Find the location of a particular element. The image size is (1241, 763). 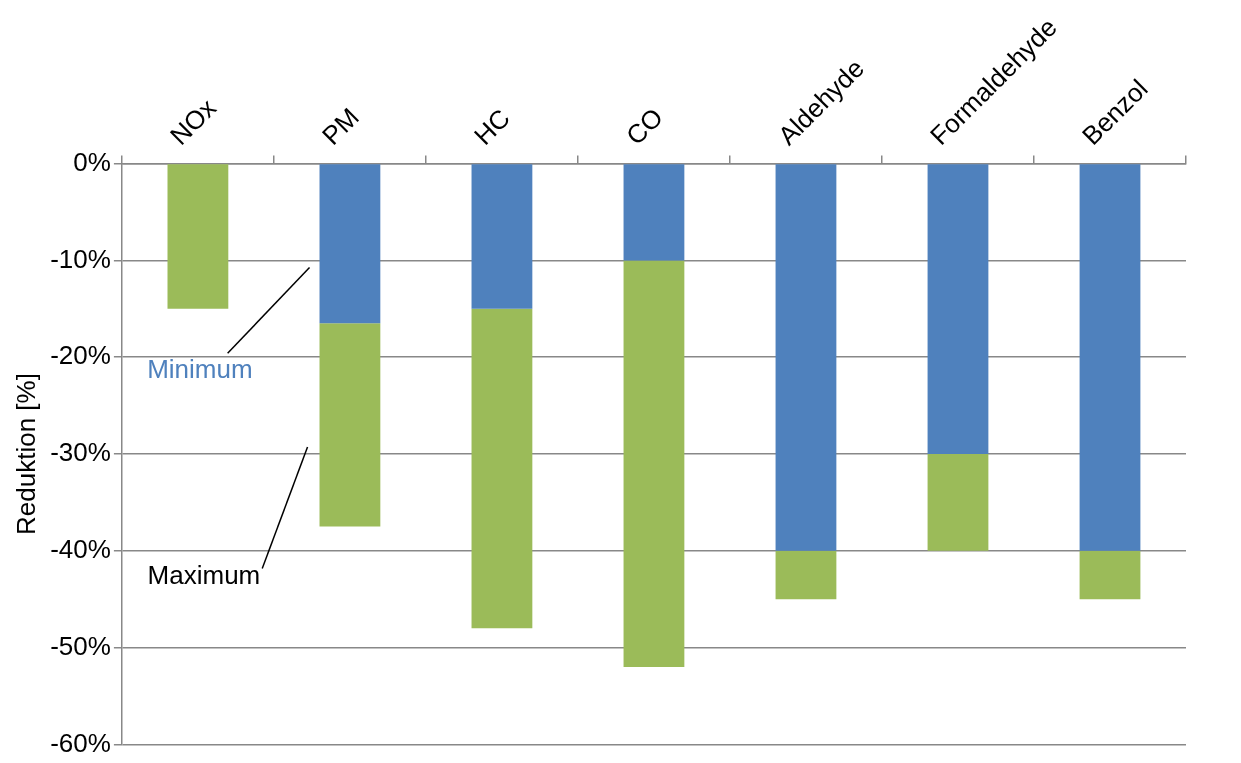

y-tick-label: 0% is located at coordinates (92, 161).